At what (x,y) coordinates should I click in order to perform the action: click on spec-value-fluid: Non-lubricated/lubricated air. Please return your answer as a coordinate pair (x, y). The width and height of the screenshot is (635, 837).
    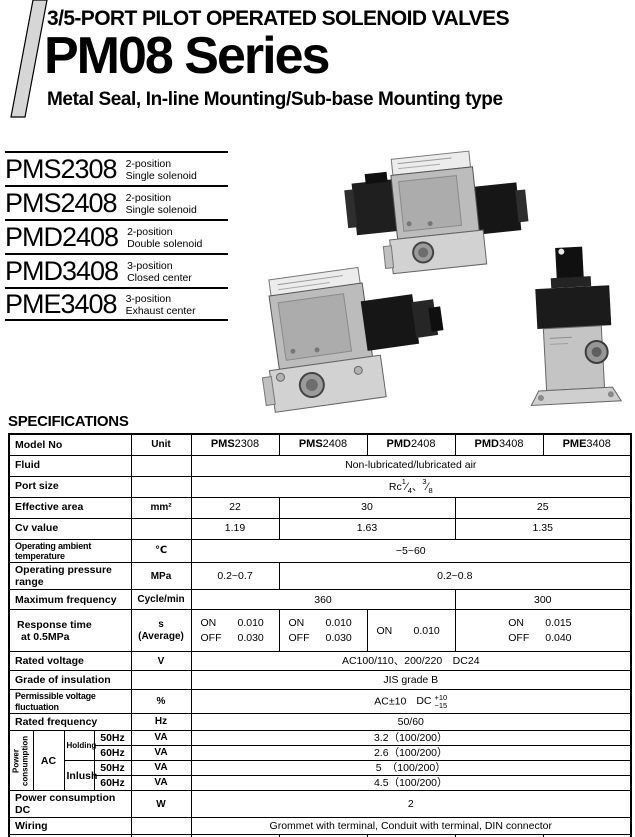
    Looking at the image, I should click on (411, 465).